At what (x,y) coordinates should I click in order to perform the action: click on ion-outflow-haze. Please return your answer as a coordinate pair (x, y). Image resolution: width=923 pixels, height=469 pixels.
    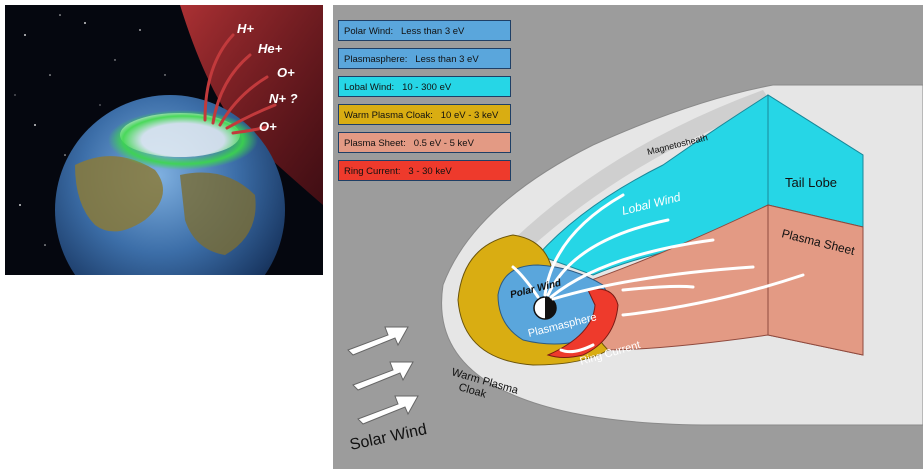
    Looking at the image, I should click on (251, 105).